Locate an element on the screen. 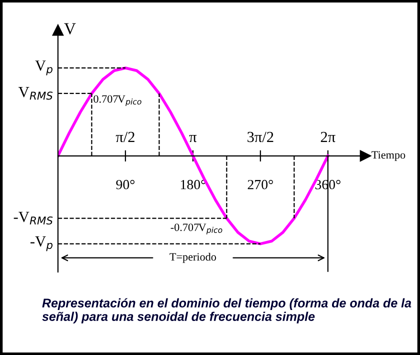 The height and width of the screenshot is (355, 420). ref-line-label: -V$_{p}$ is located at coordinates (41, 244).